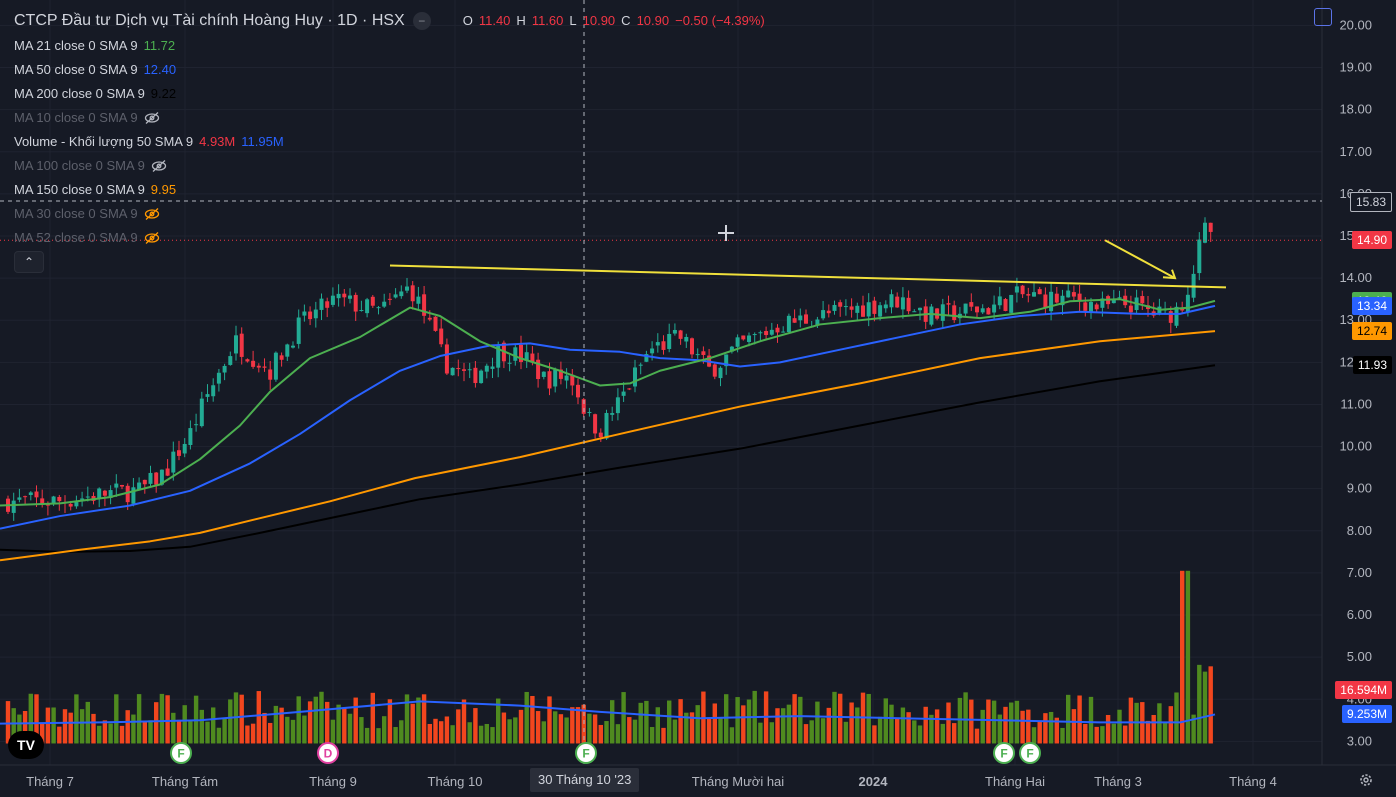 The image size is (1396, 797). I want to click on x-tick-label: Tháng Tám, so click(185, 781).